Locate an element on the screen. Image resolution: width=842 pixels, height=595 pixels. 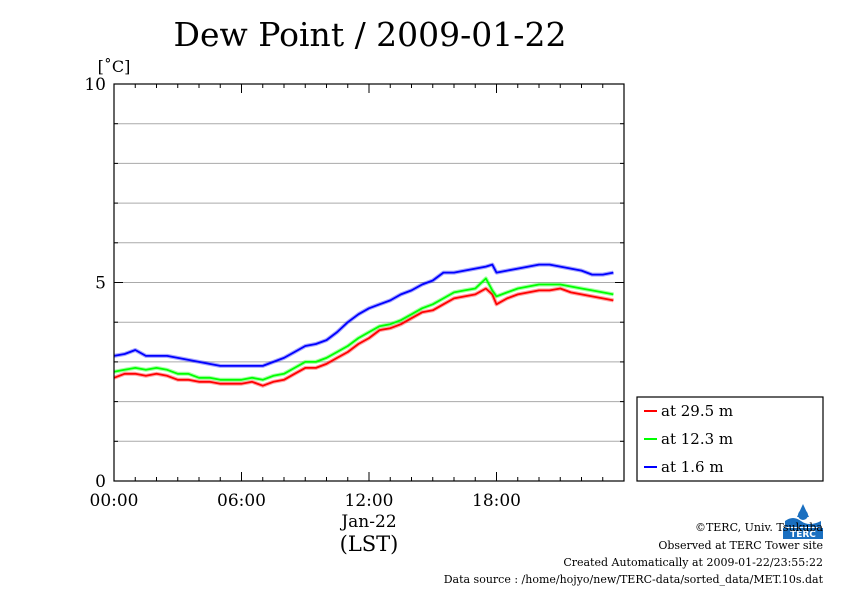
legend-label: at 29.5 m is located at coordinates (697, 411).